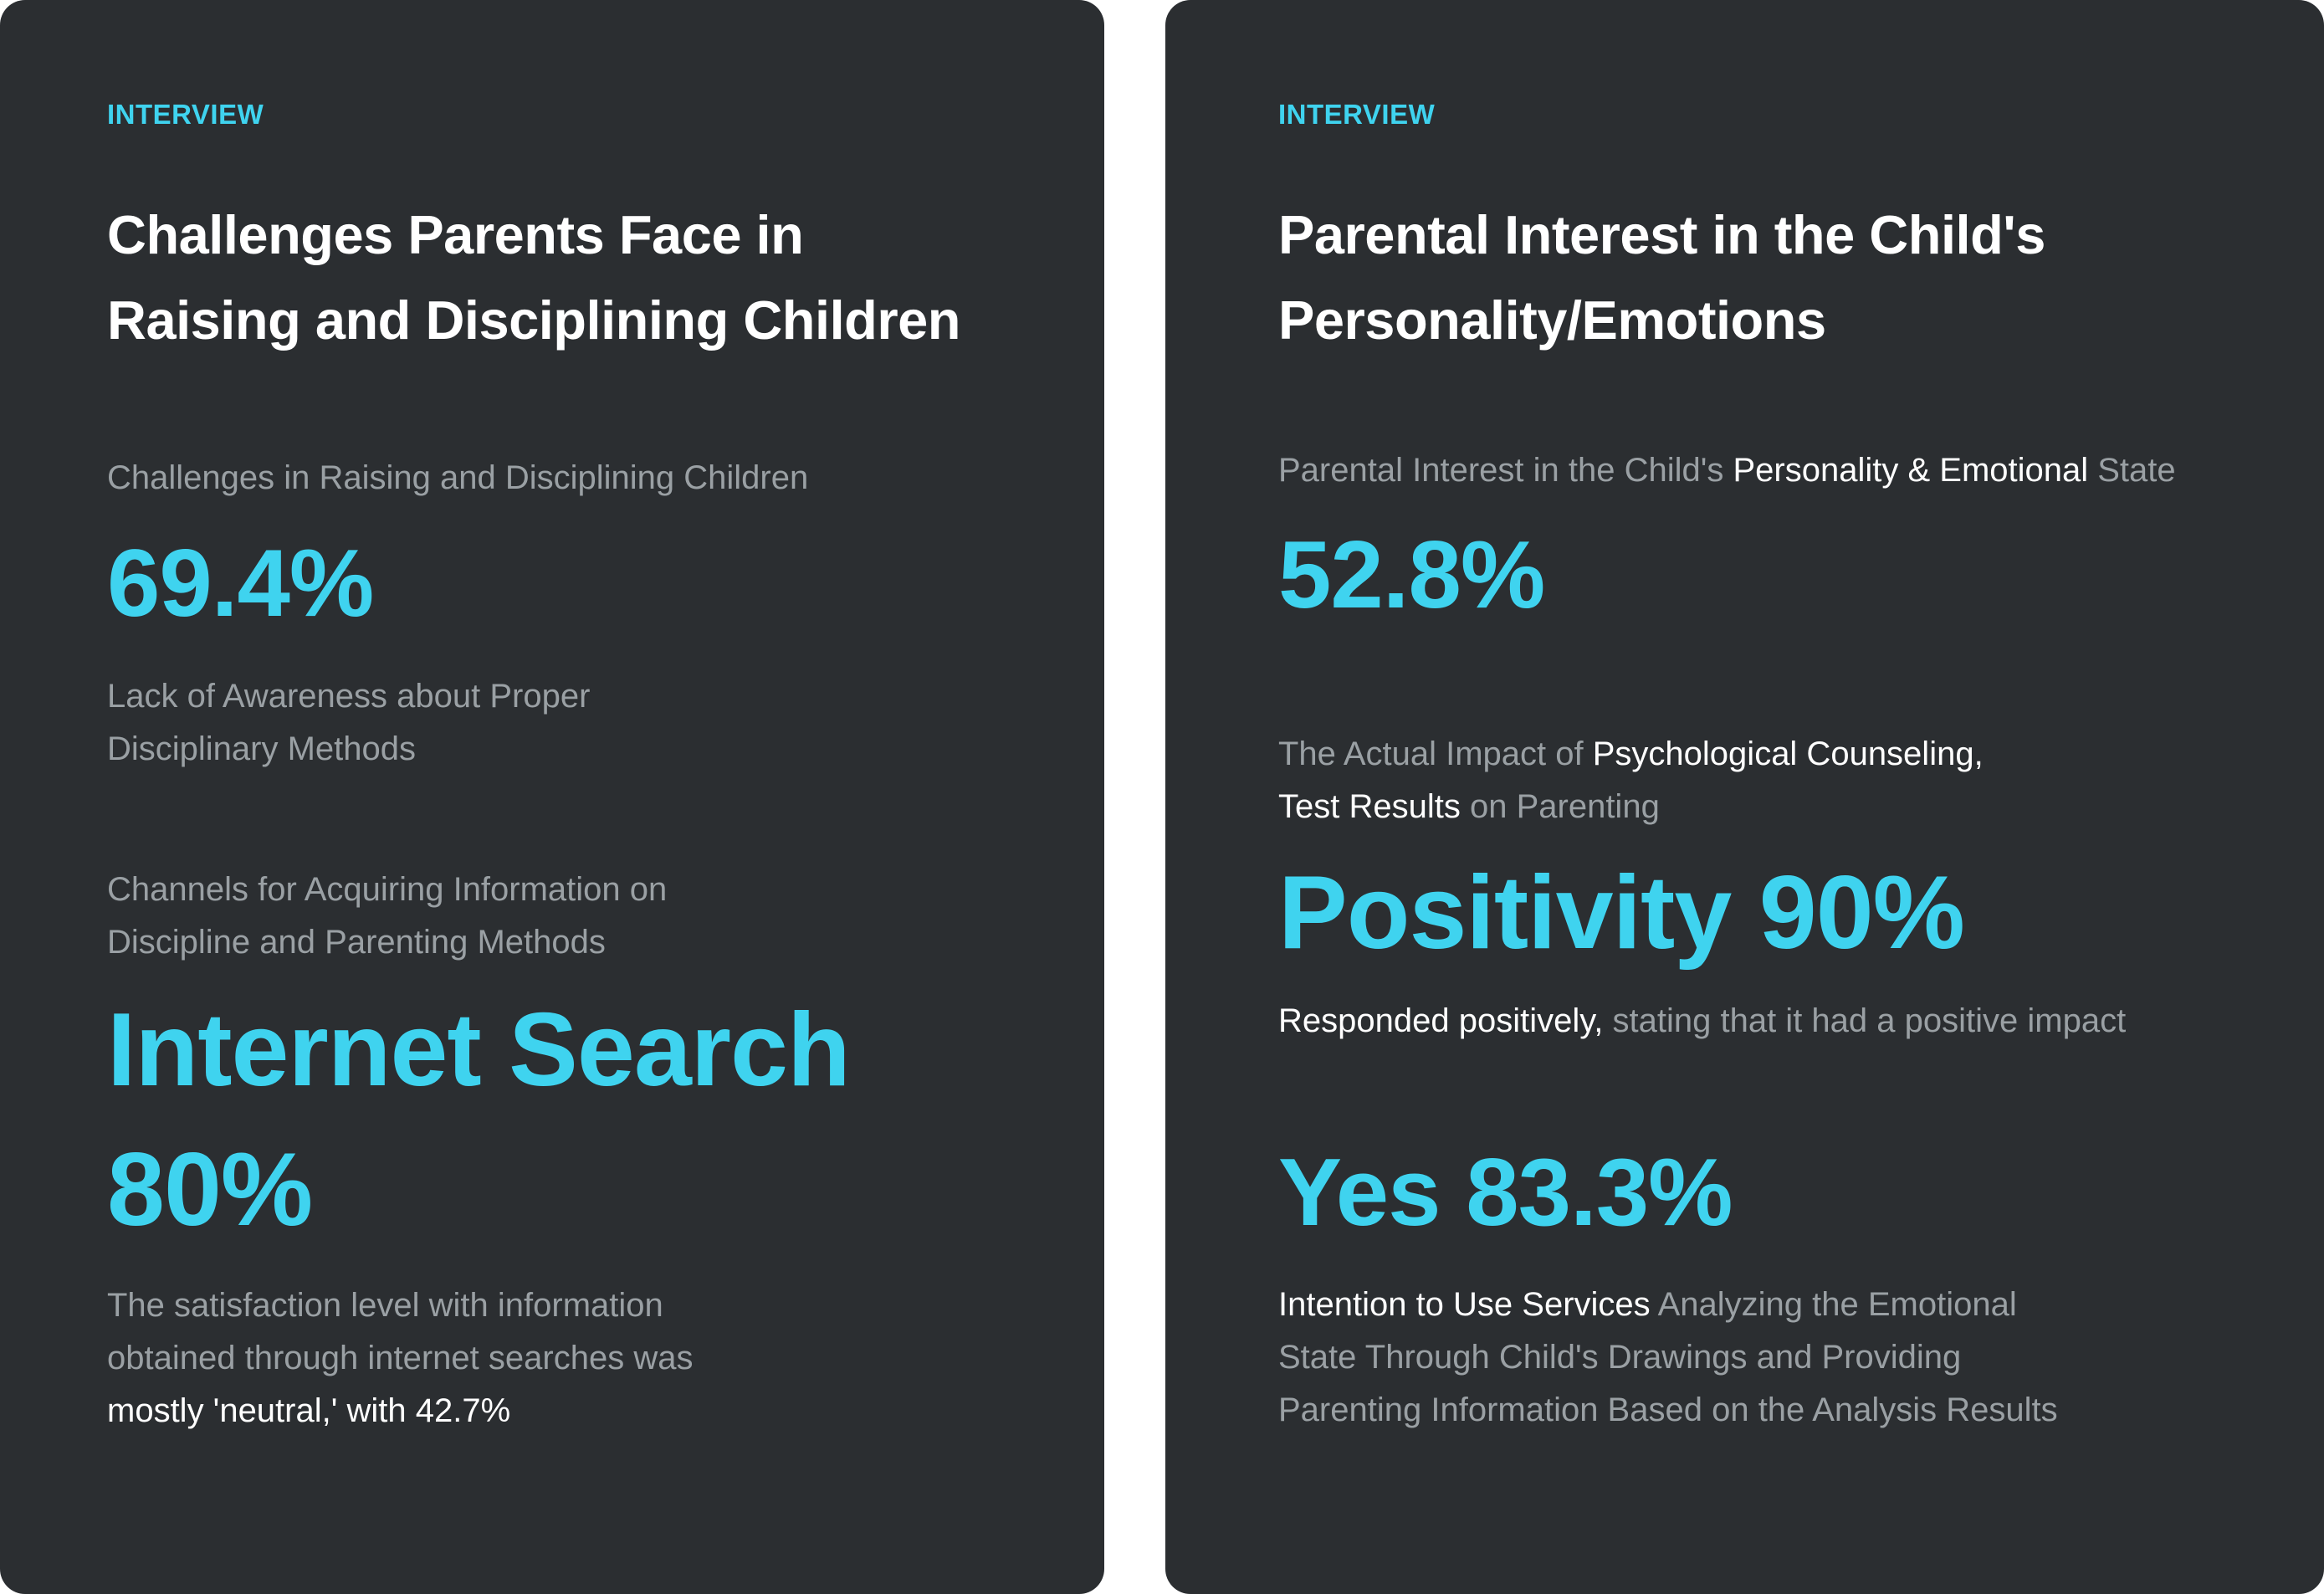  I want to click on stat-description-text: Analyzing the Emotional, so click(1834, 1304).